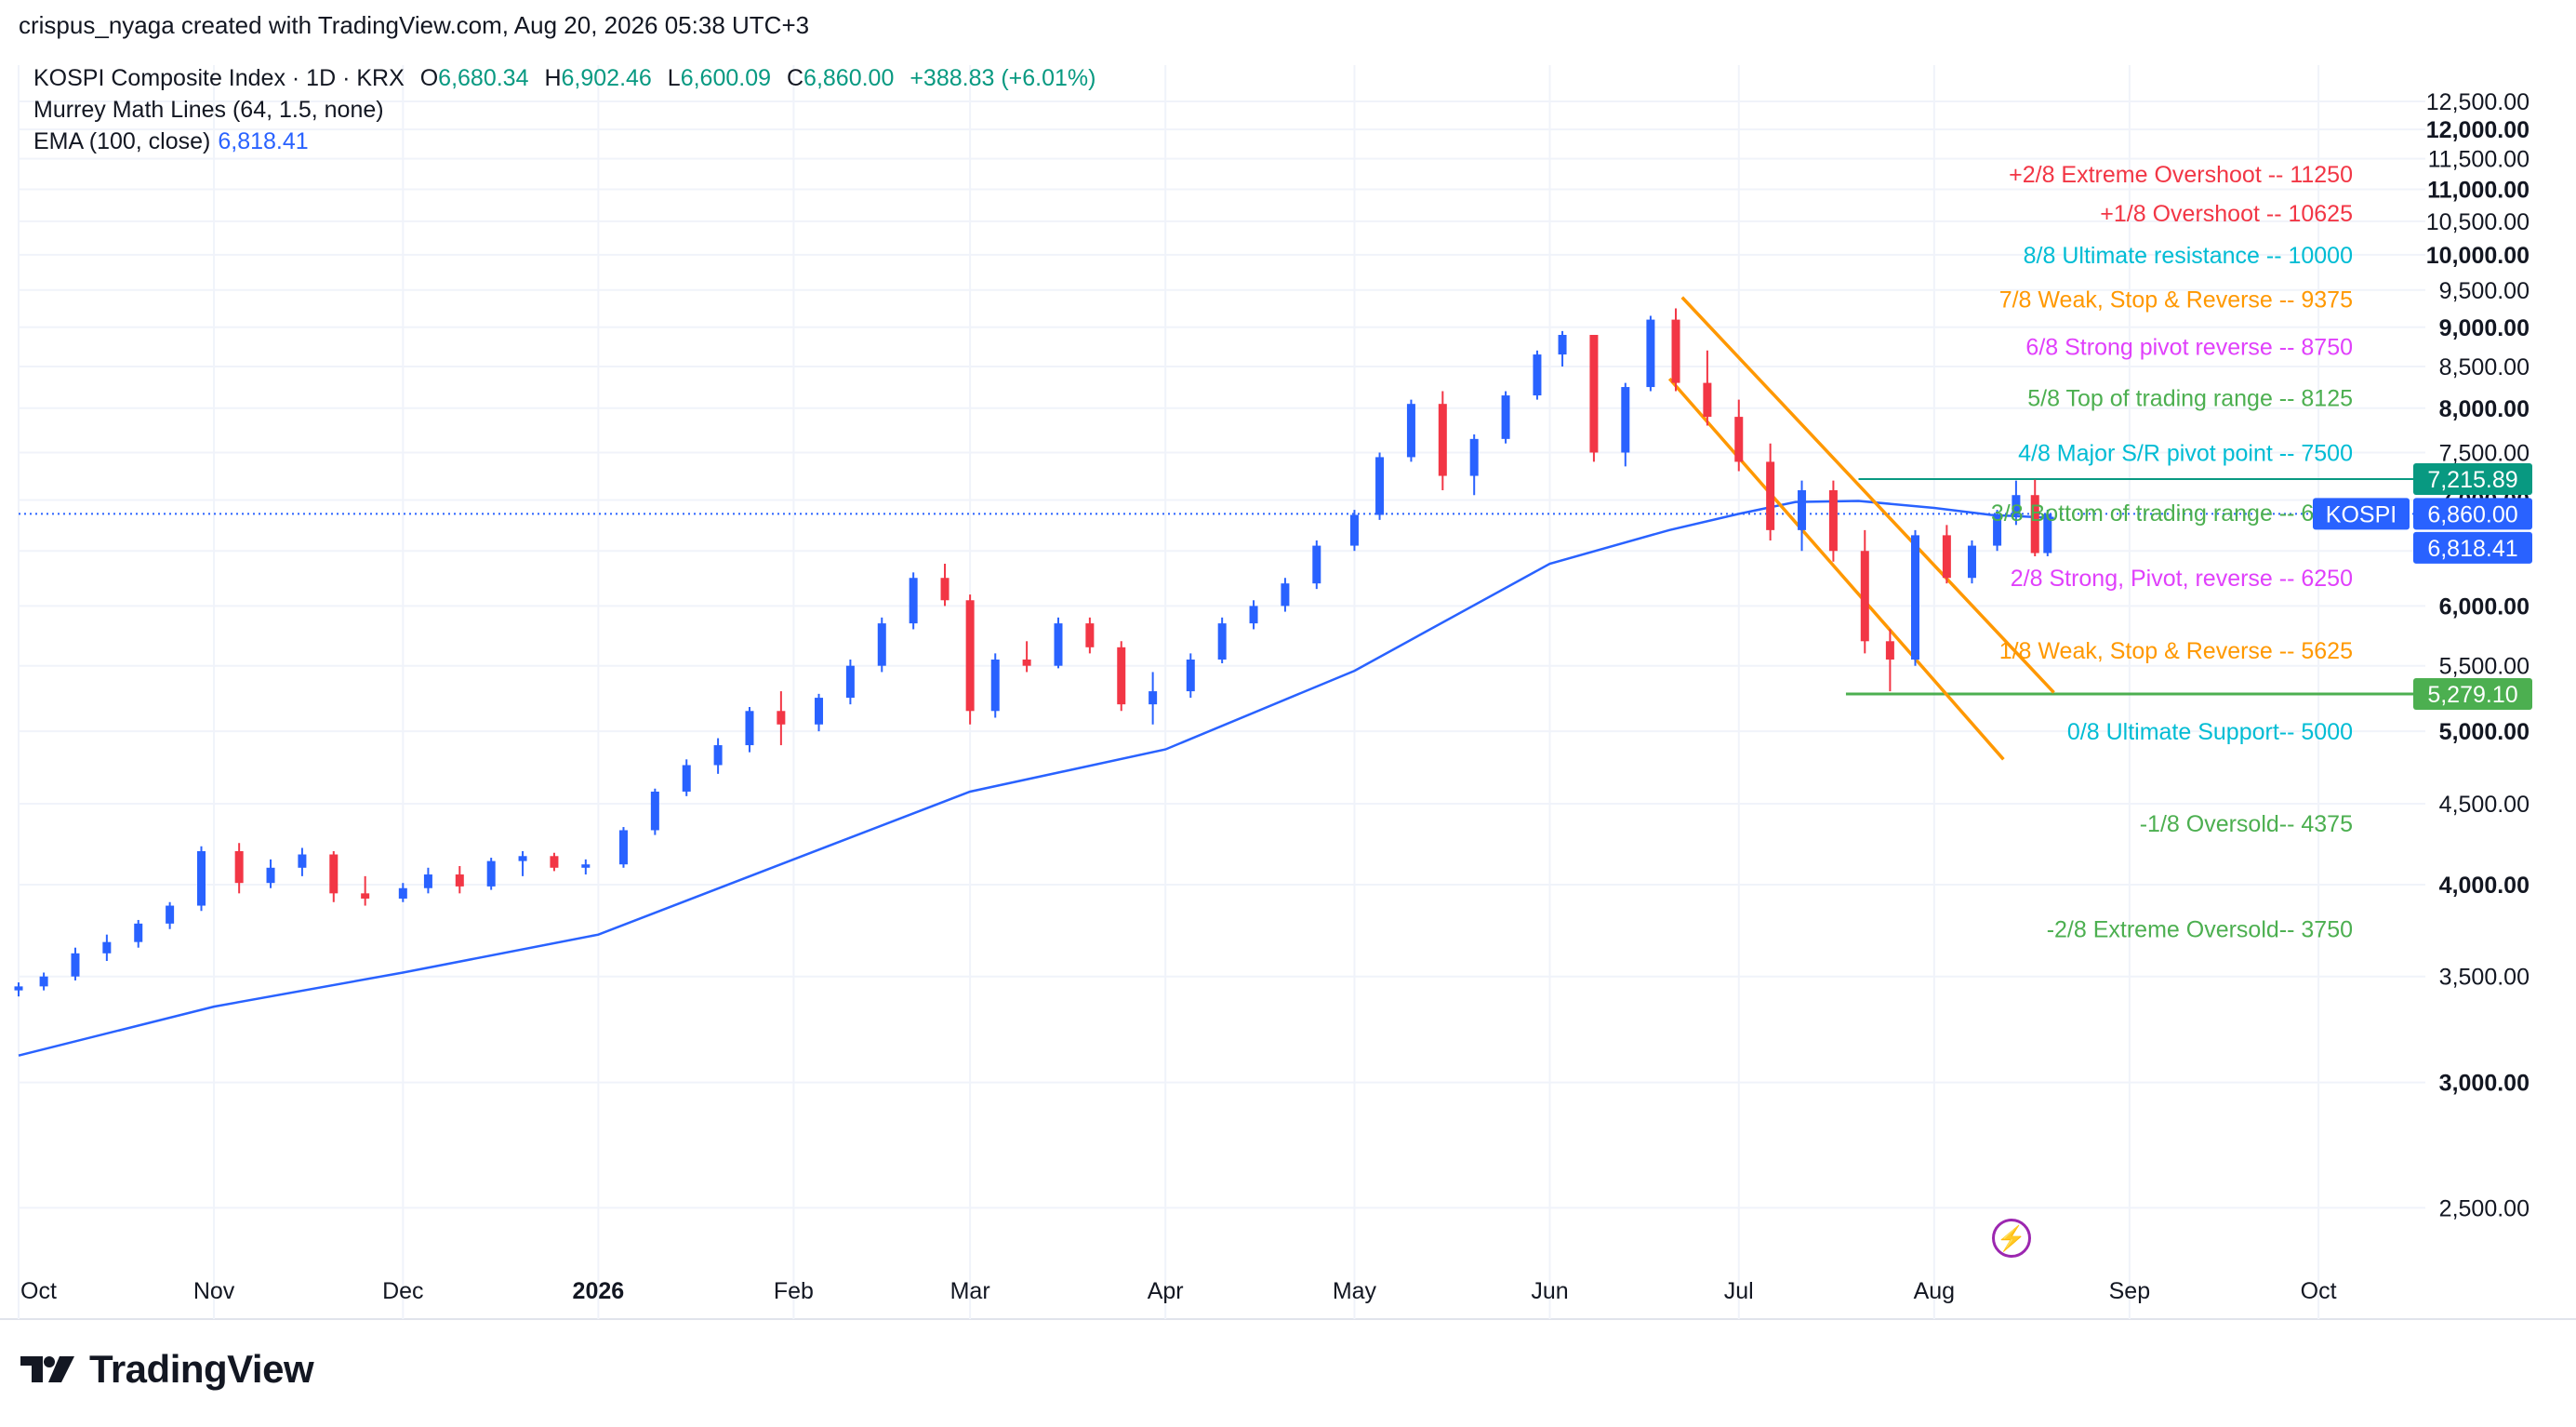 The width and height of the screenshot is (2576, 1427). I want to click on price-badge-value: 7,215.89, so click(2472, 480).